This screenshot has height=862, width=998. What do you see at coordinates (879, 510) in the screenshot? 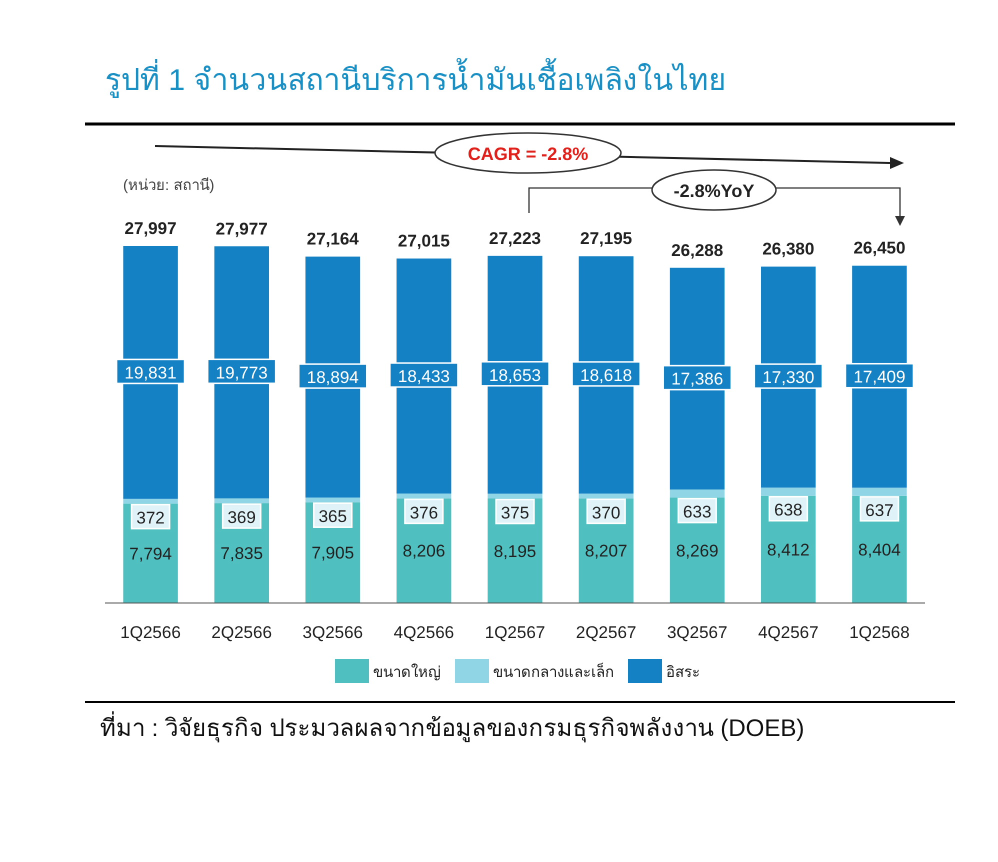
I see `data-label: 637` at bounding box center [879, 510].